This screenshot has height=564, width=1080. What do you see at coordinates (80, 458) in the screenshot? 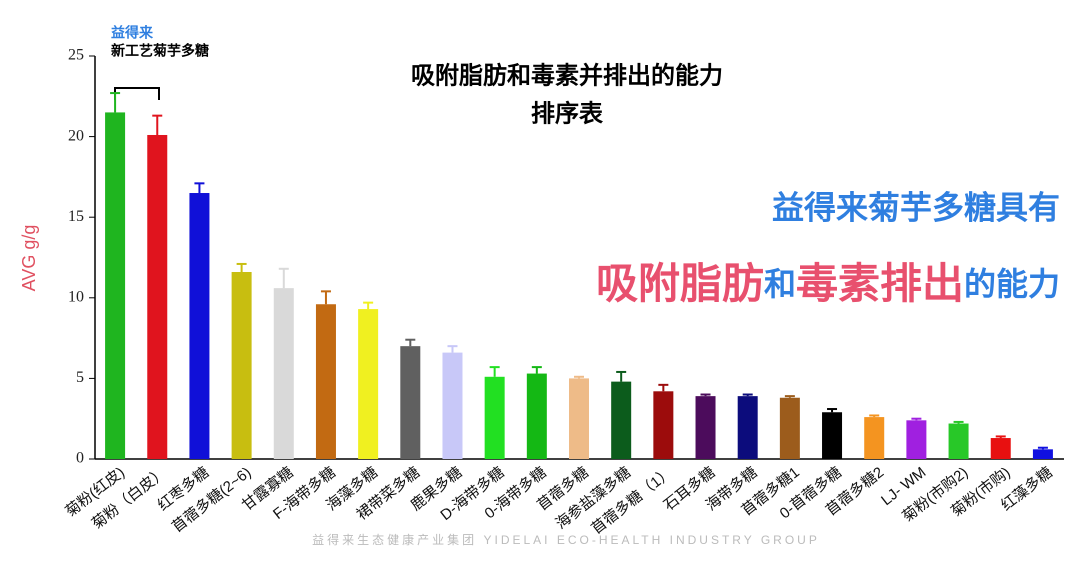
I see `y-tick-label: 0` at bounding box center [80, 458].